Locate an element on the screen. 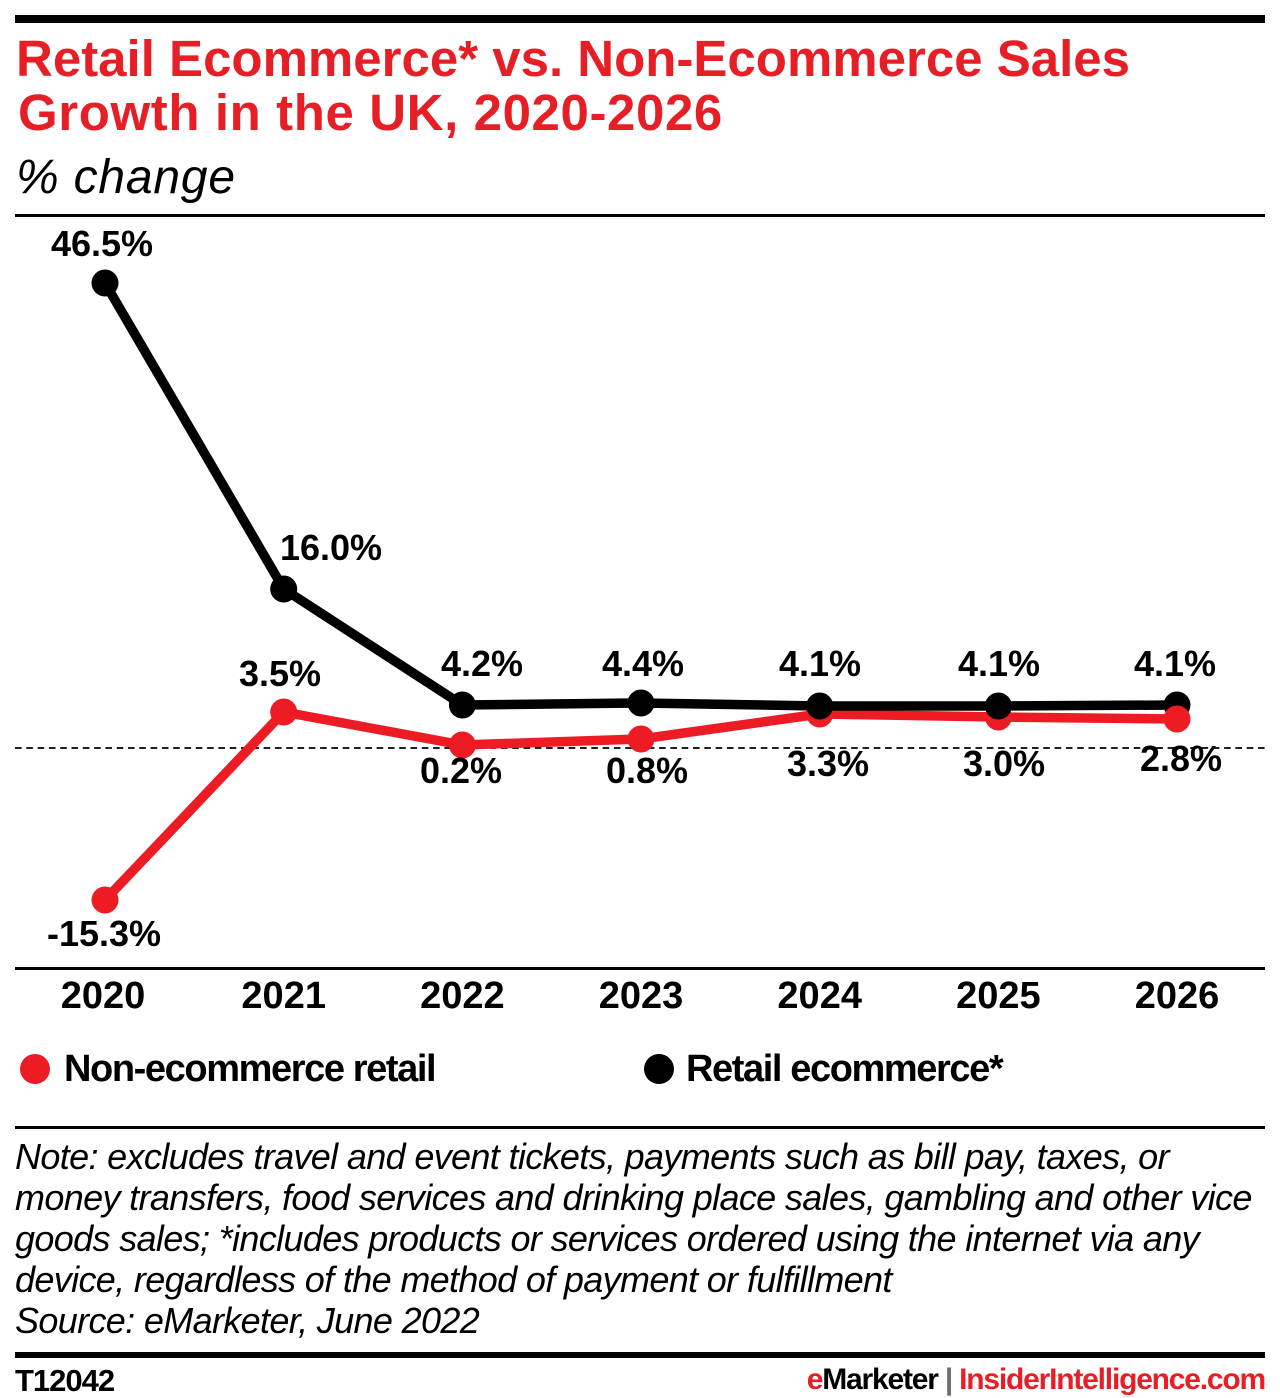  svg-text: 3.0% is located at coordinates (1004, 763).